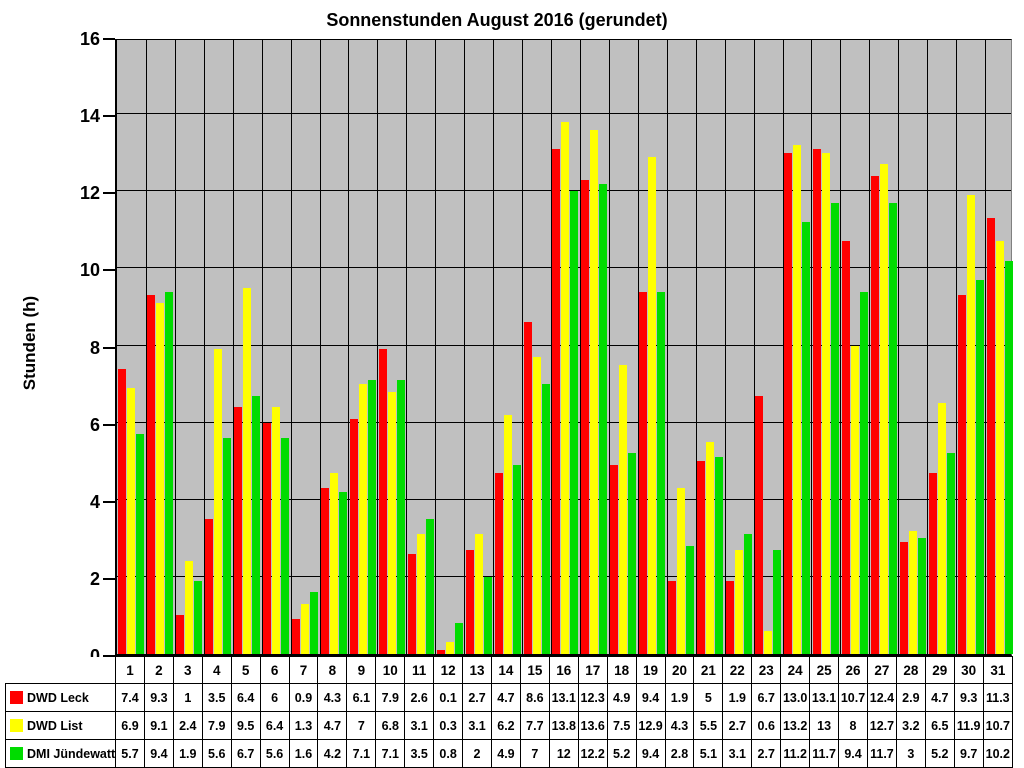 This screenshot has height=768, width=1024. What do you see at coordinates (158, 753) in the screenshot?
I see `value-cell: 9.4` at bounding box center [158, 753].